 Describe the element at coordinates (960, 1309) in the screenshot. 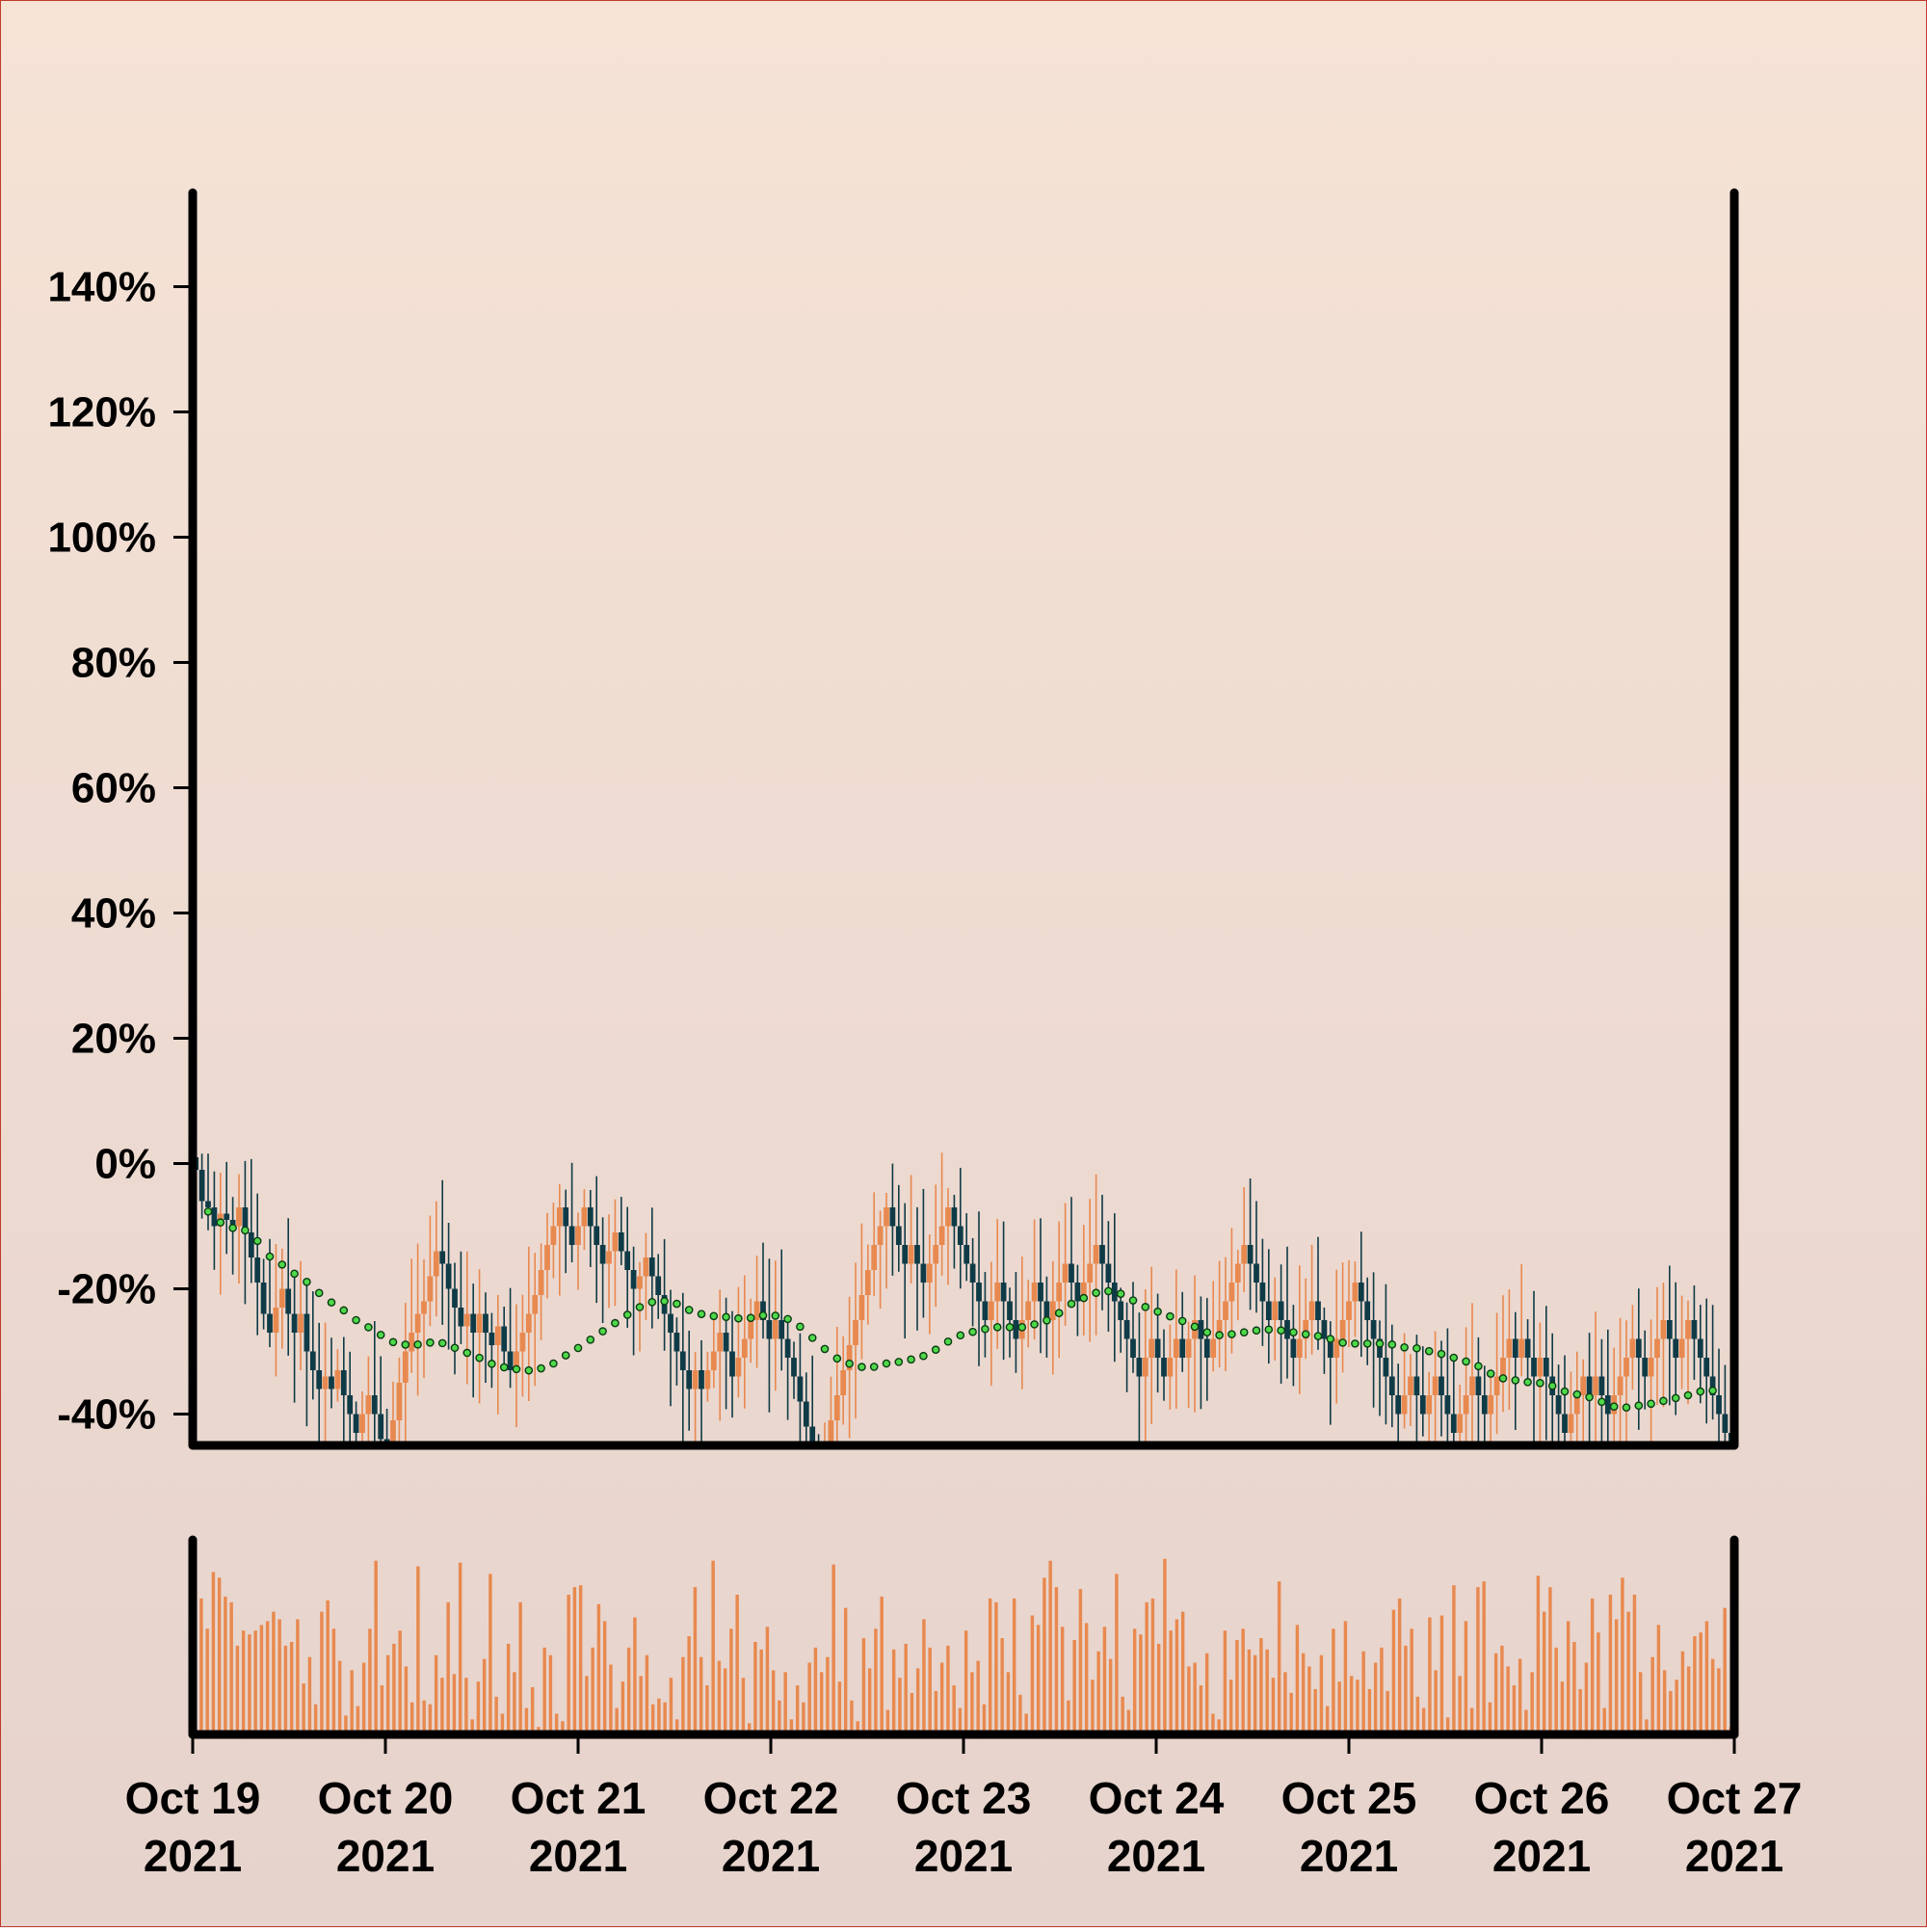

I see `moving-average-line` at that location.